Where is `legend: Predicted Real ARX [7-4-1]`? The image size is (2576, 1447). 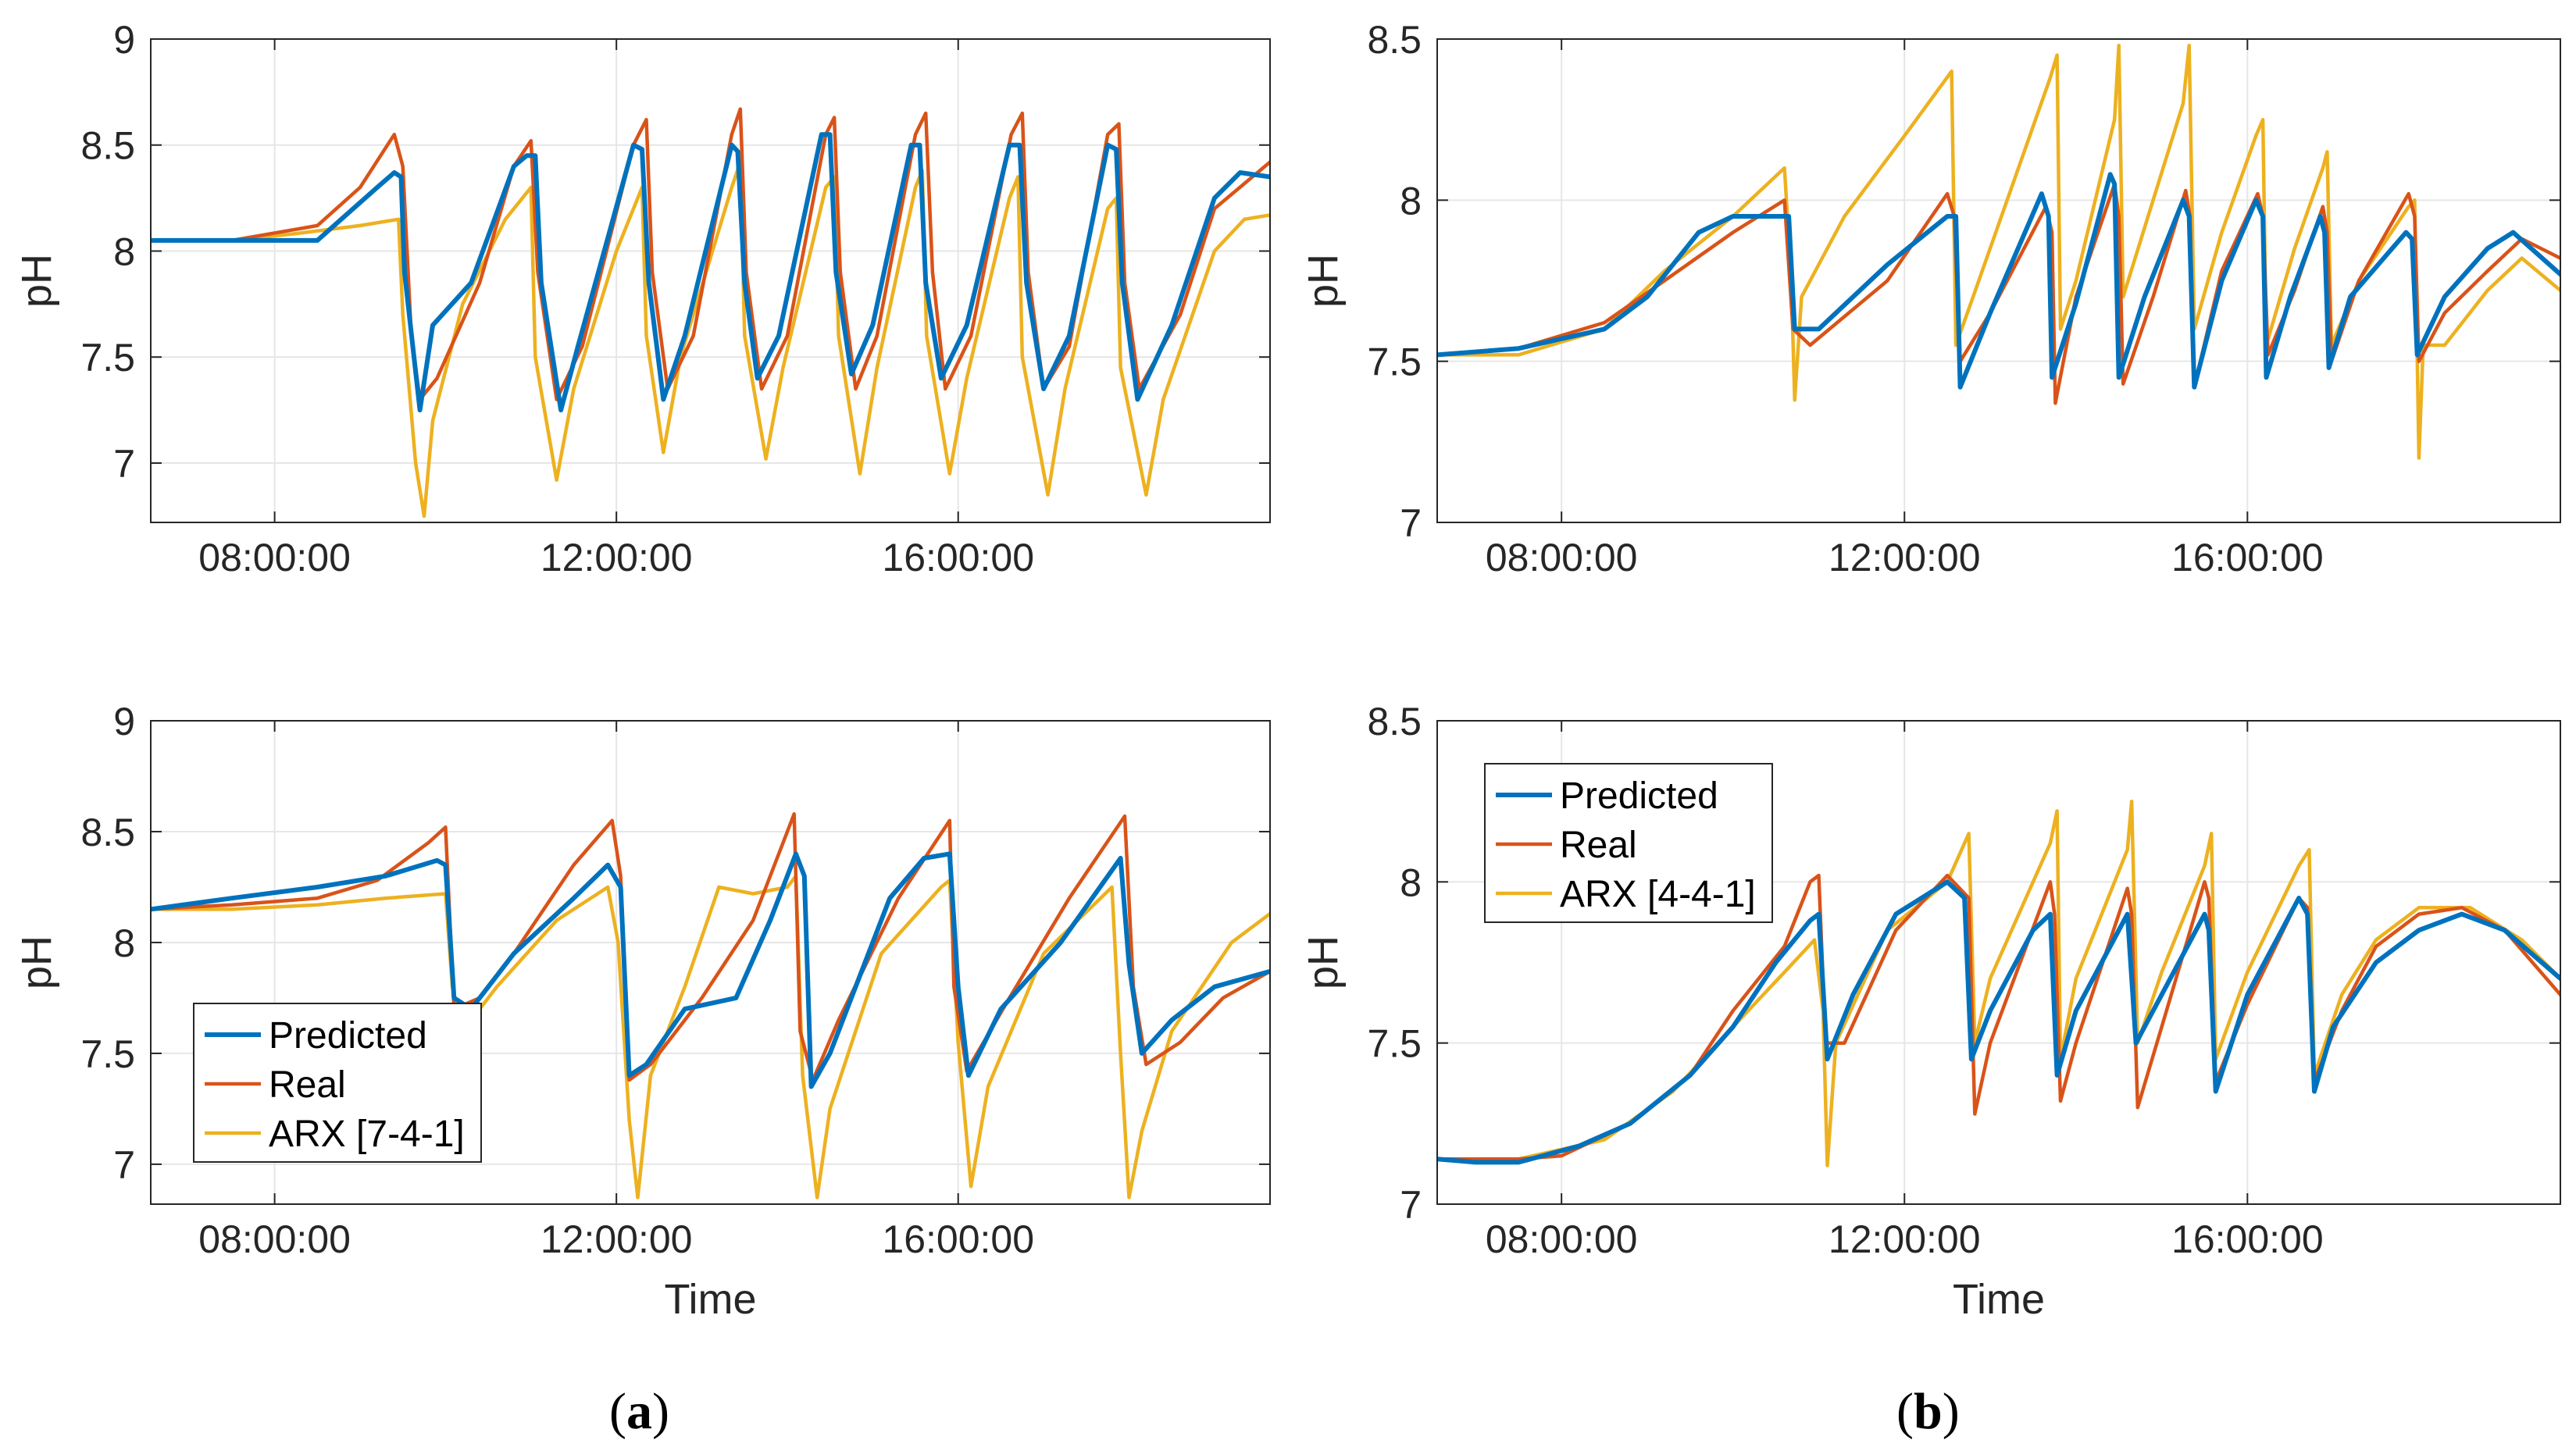
legend: Predicted Real ARX [7-4-1] is located at coordinates (337, 1083).